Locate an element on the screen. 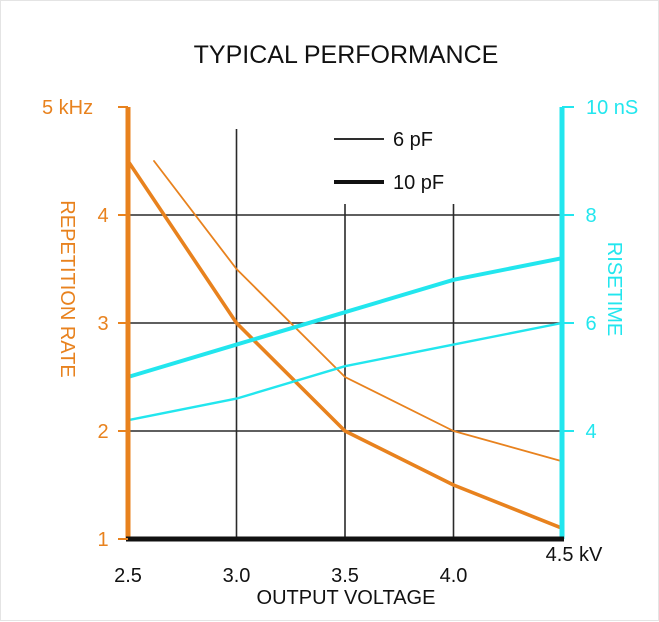 The height and width of the screenshot is (622, 659). y-left-tick-label: 2 is located at coordinates (102, 432).